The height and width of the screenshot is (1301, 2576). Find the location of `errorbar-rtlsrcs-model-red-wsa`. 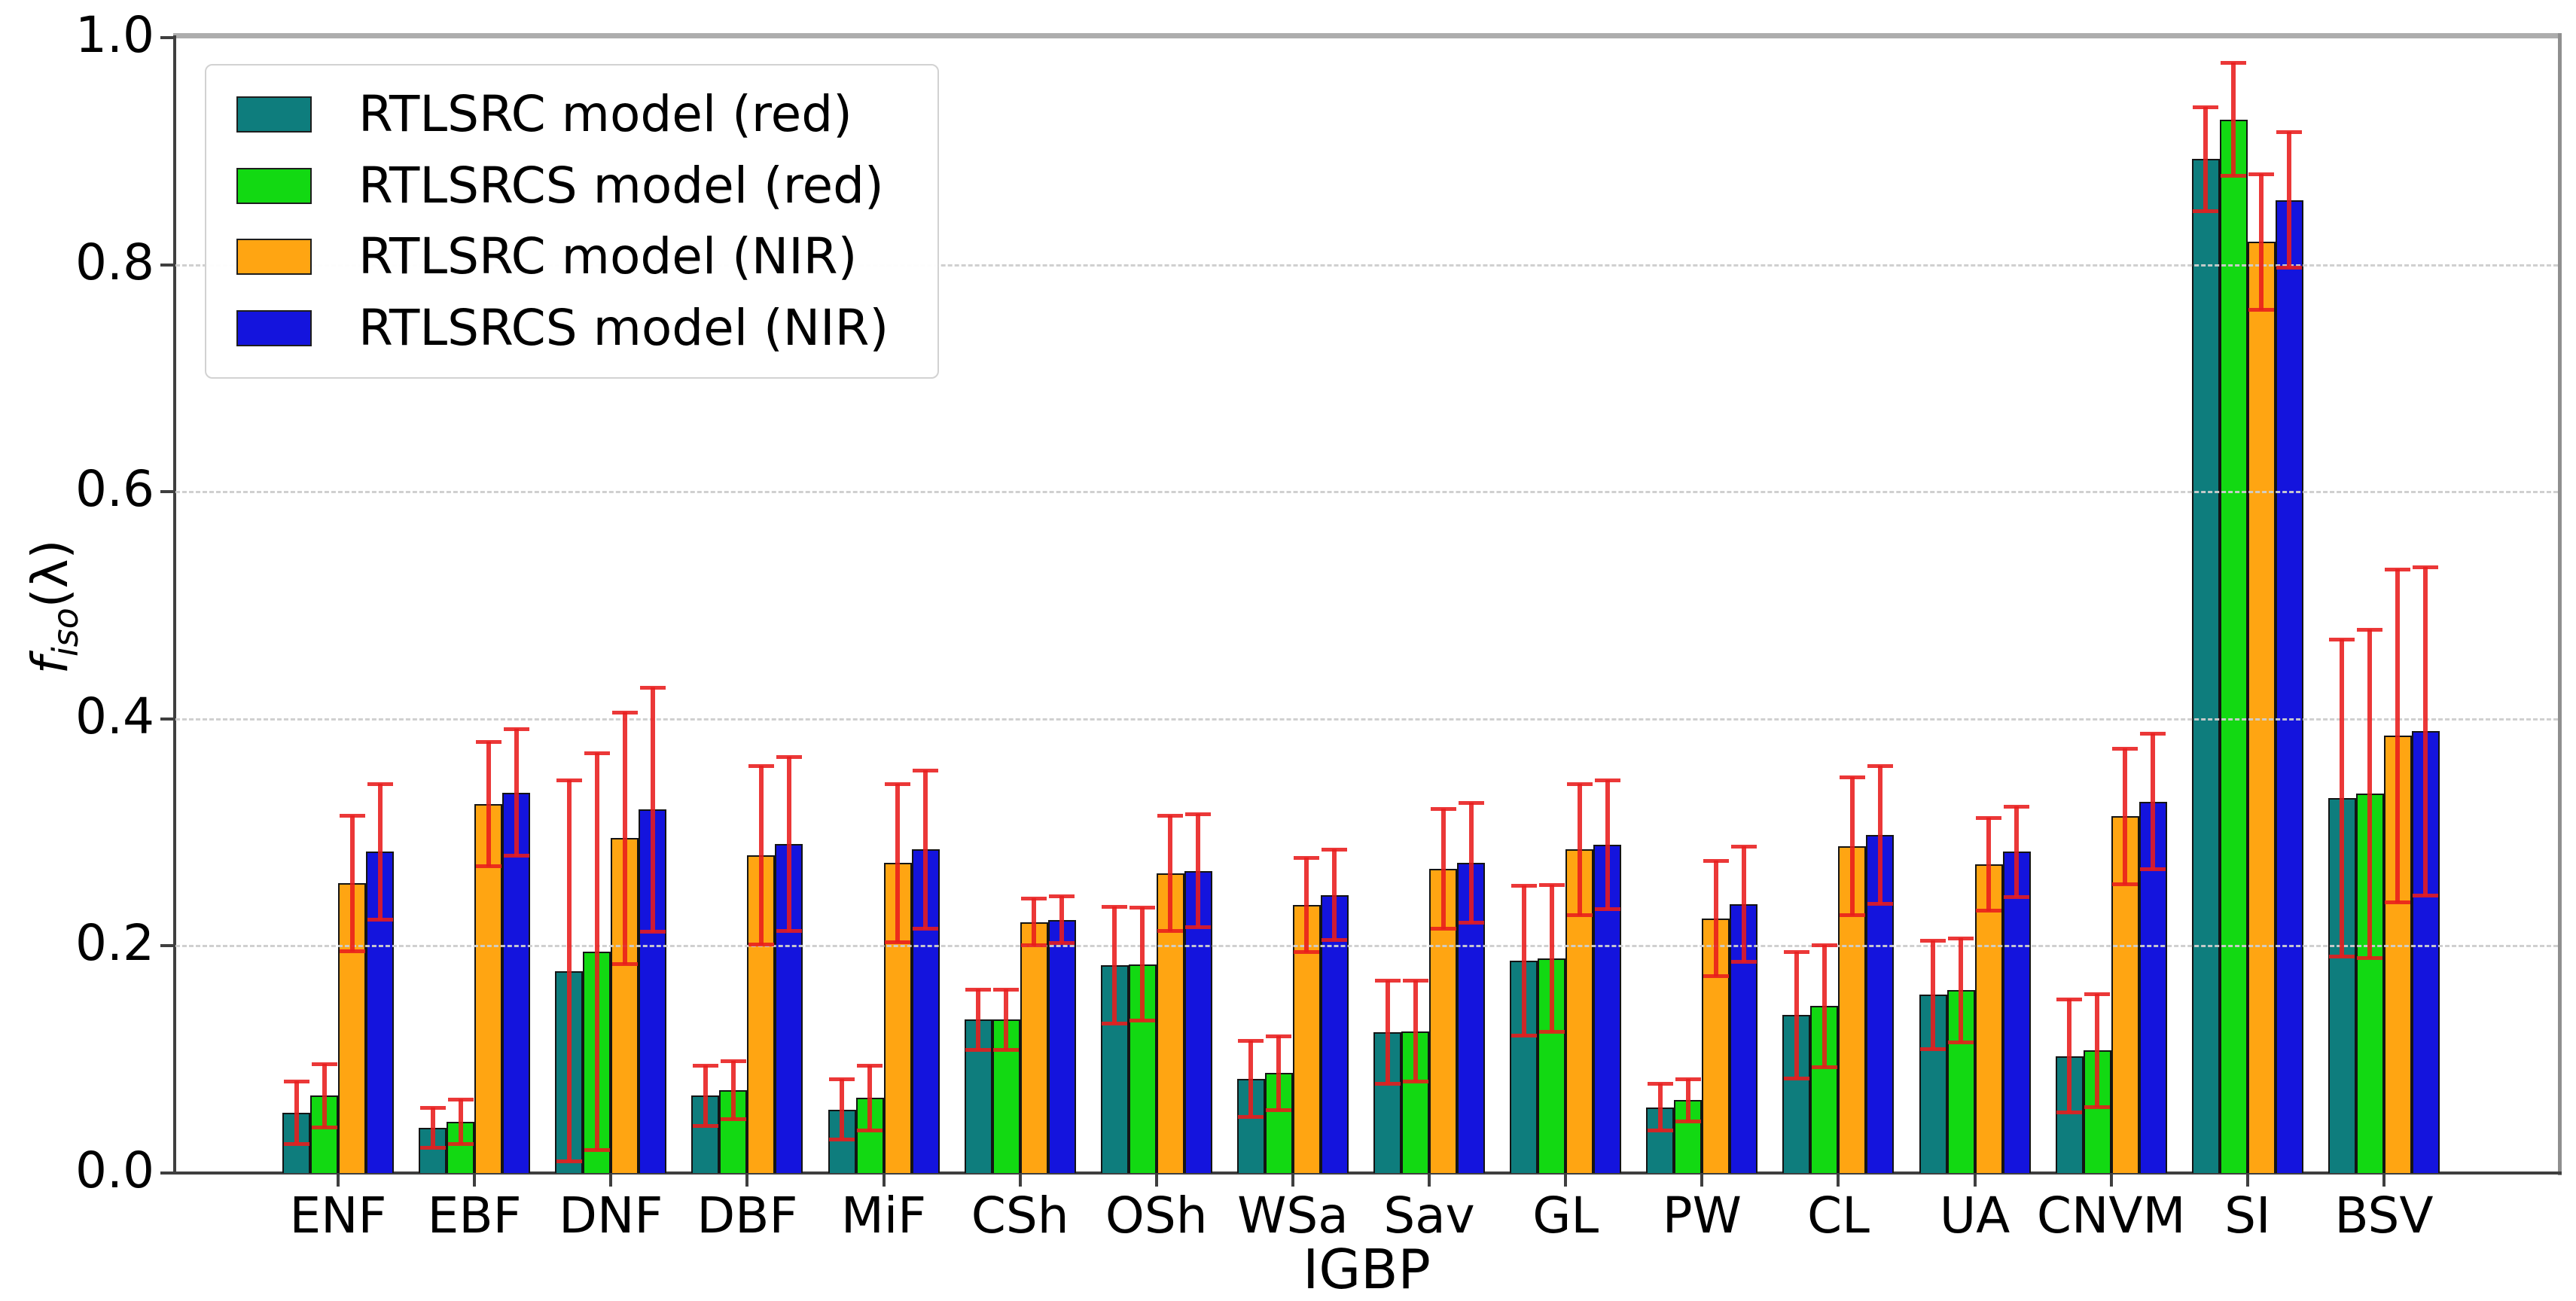

errorbar-rtlsrcs-model-red-wsa is located at coordinates (1279, 1073).